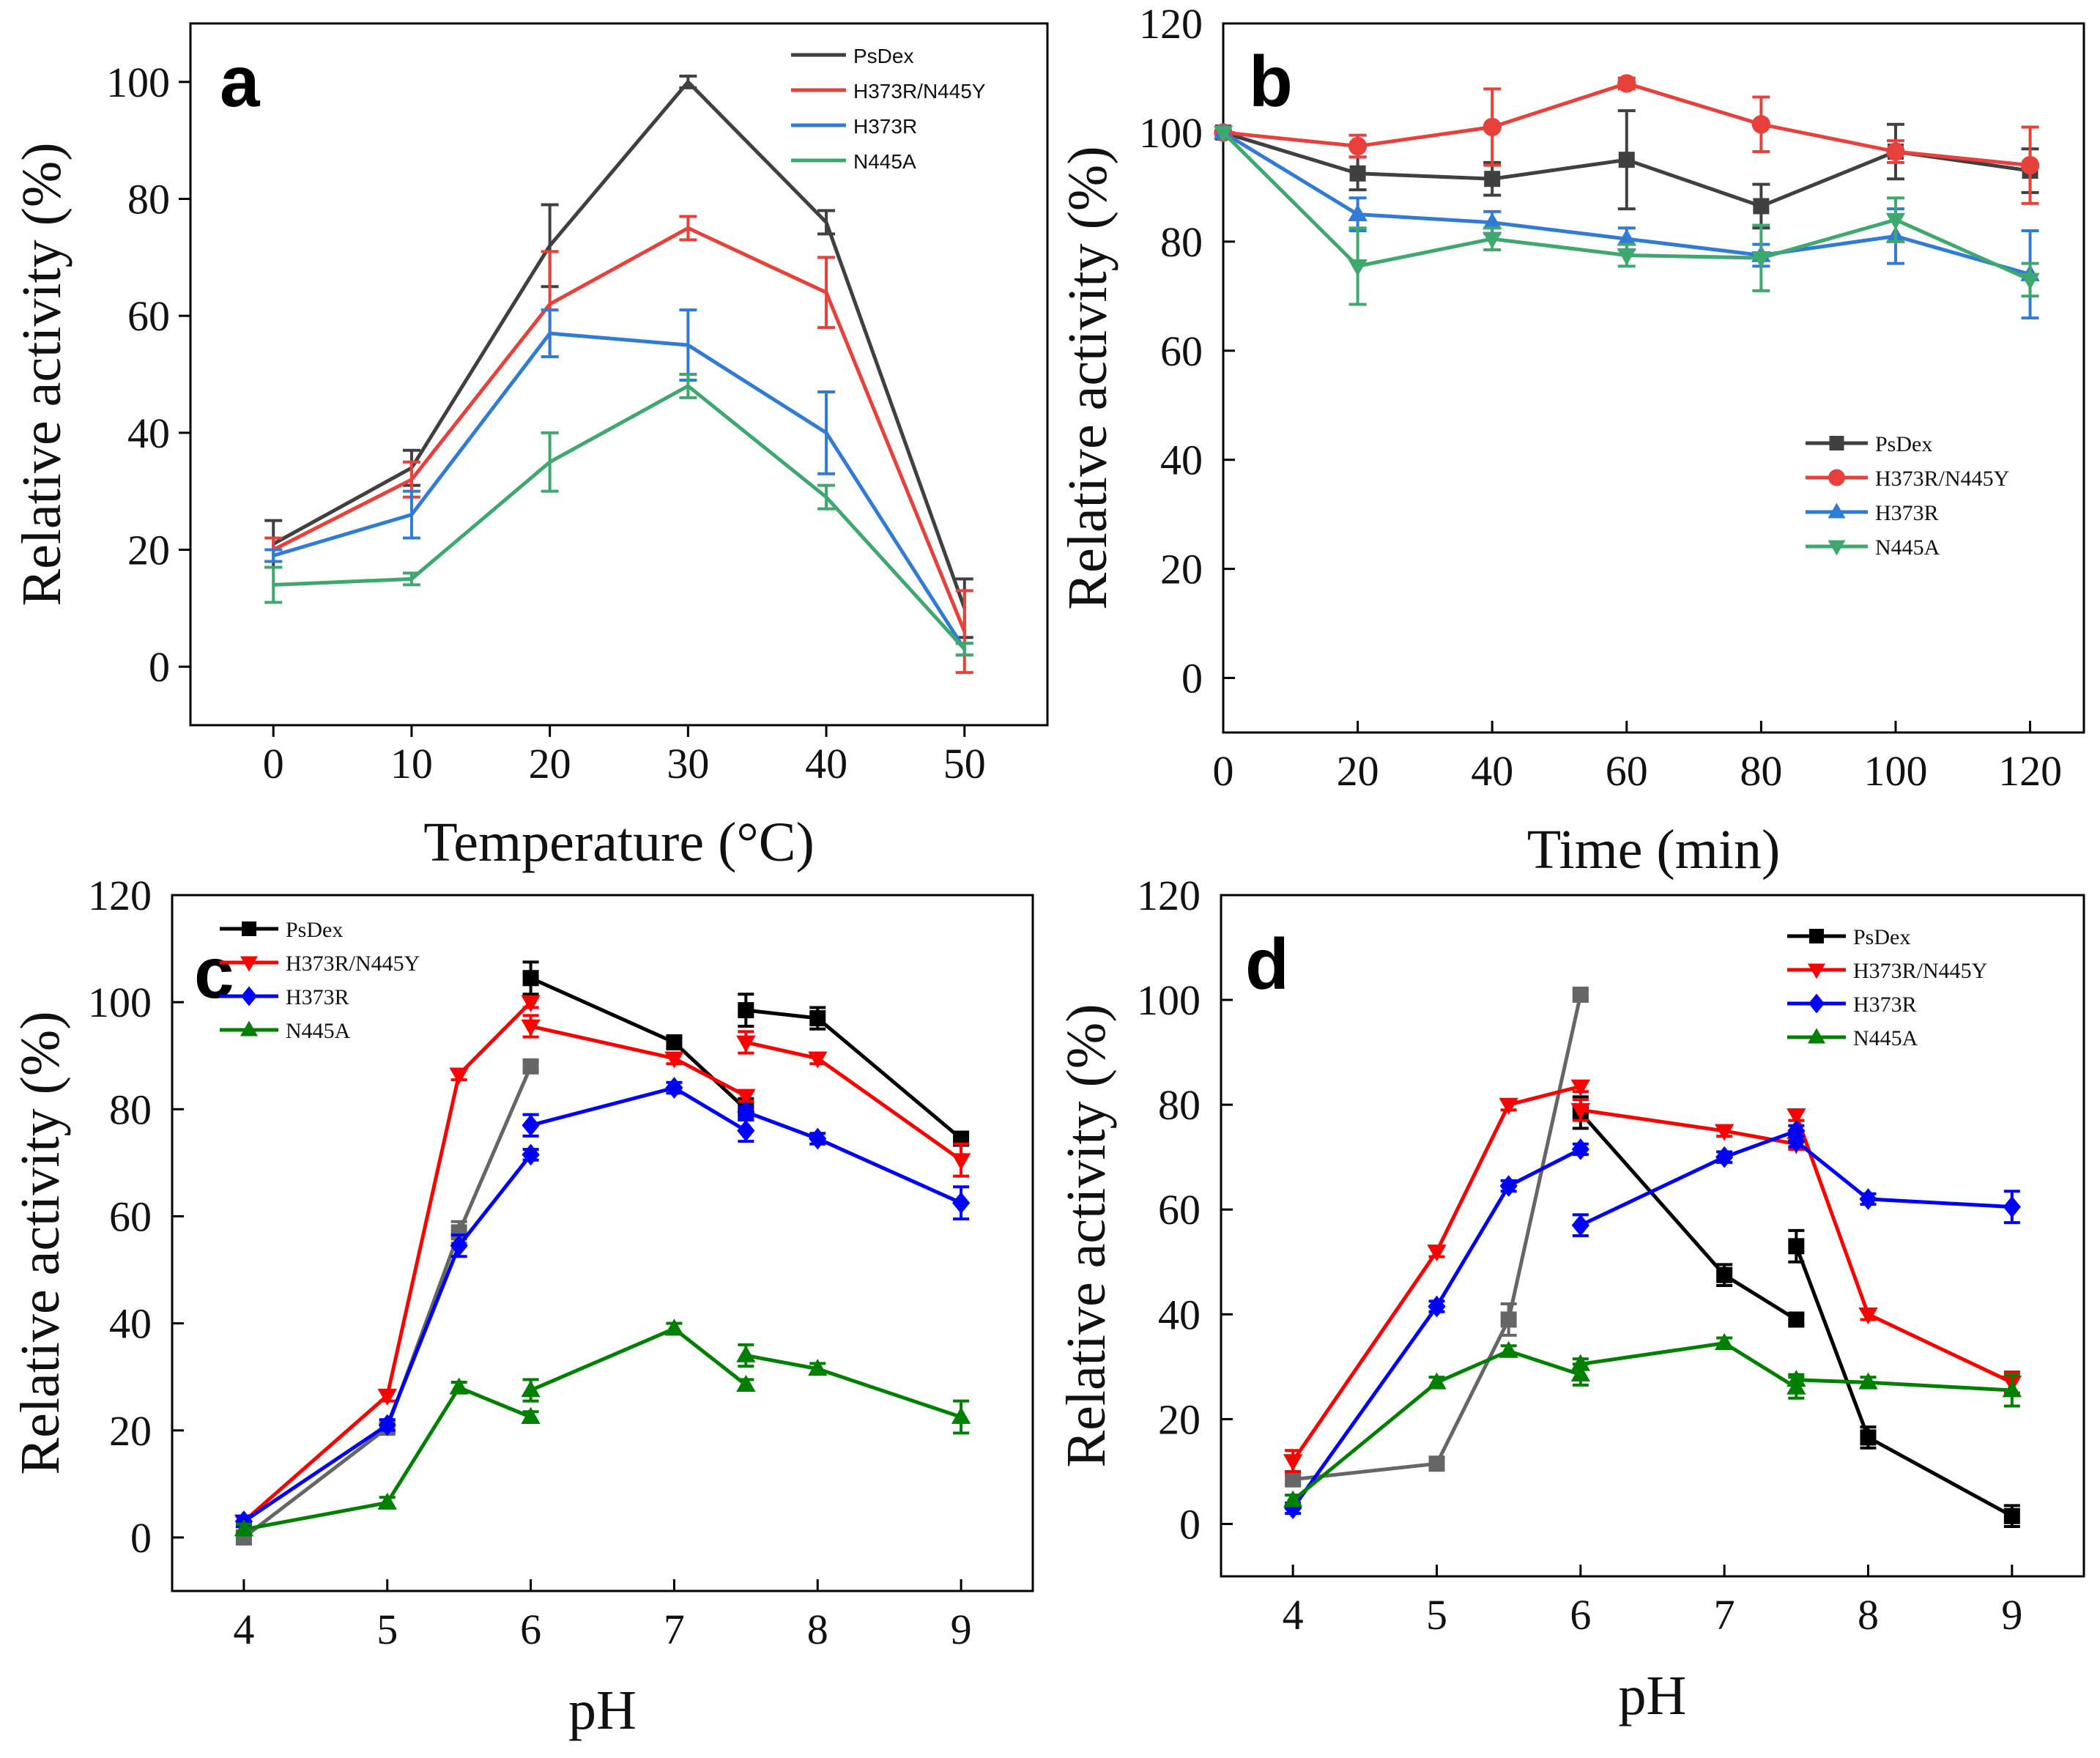 This screenshot has height=1758, width=2100. Describe the element at coordinates (961, 1630) in the screenshot. I see `x-tick-label: 9` at that location.